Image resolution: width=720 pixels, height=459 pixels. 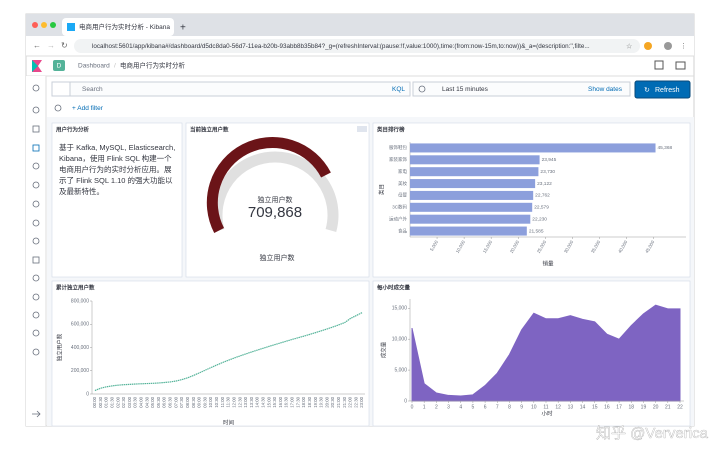 What do you see at coordinates (183, 28) in the screenshot?
I see `new-tab: +` at bounding box center [183, 28].